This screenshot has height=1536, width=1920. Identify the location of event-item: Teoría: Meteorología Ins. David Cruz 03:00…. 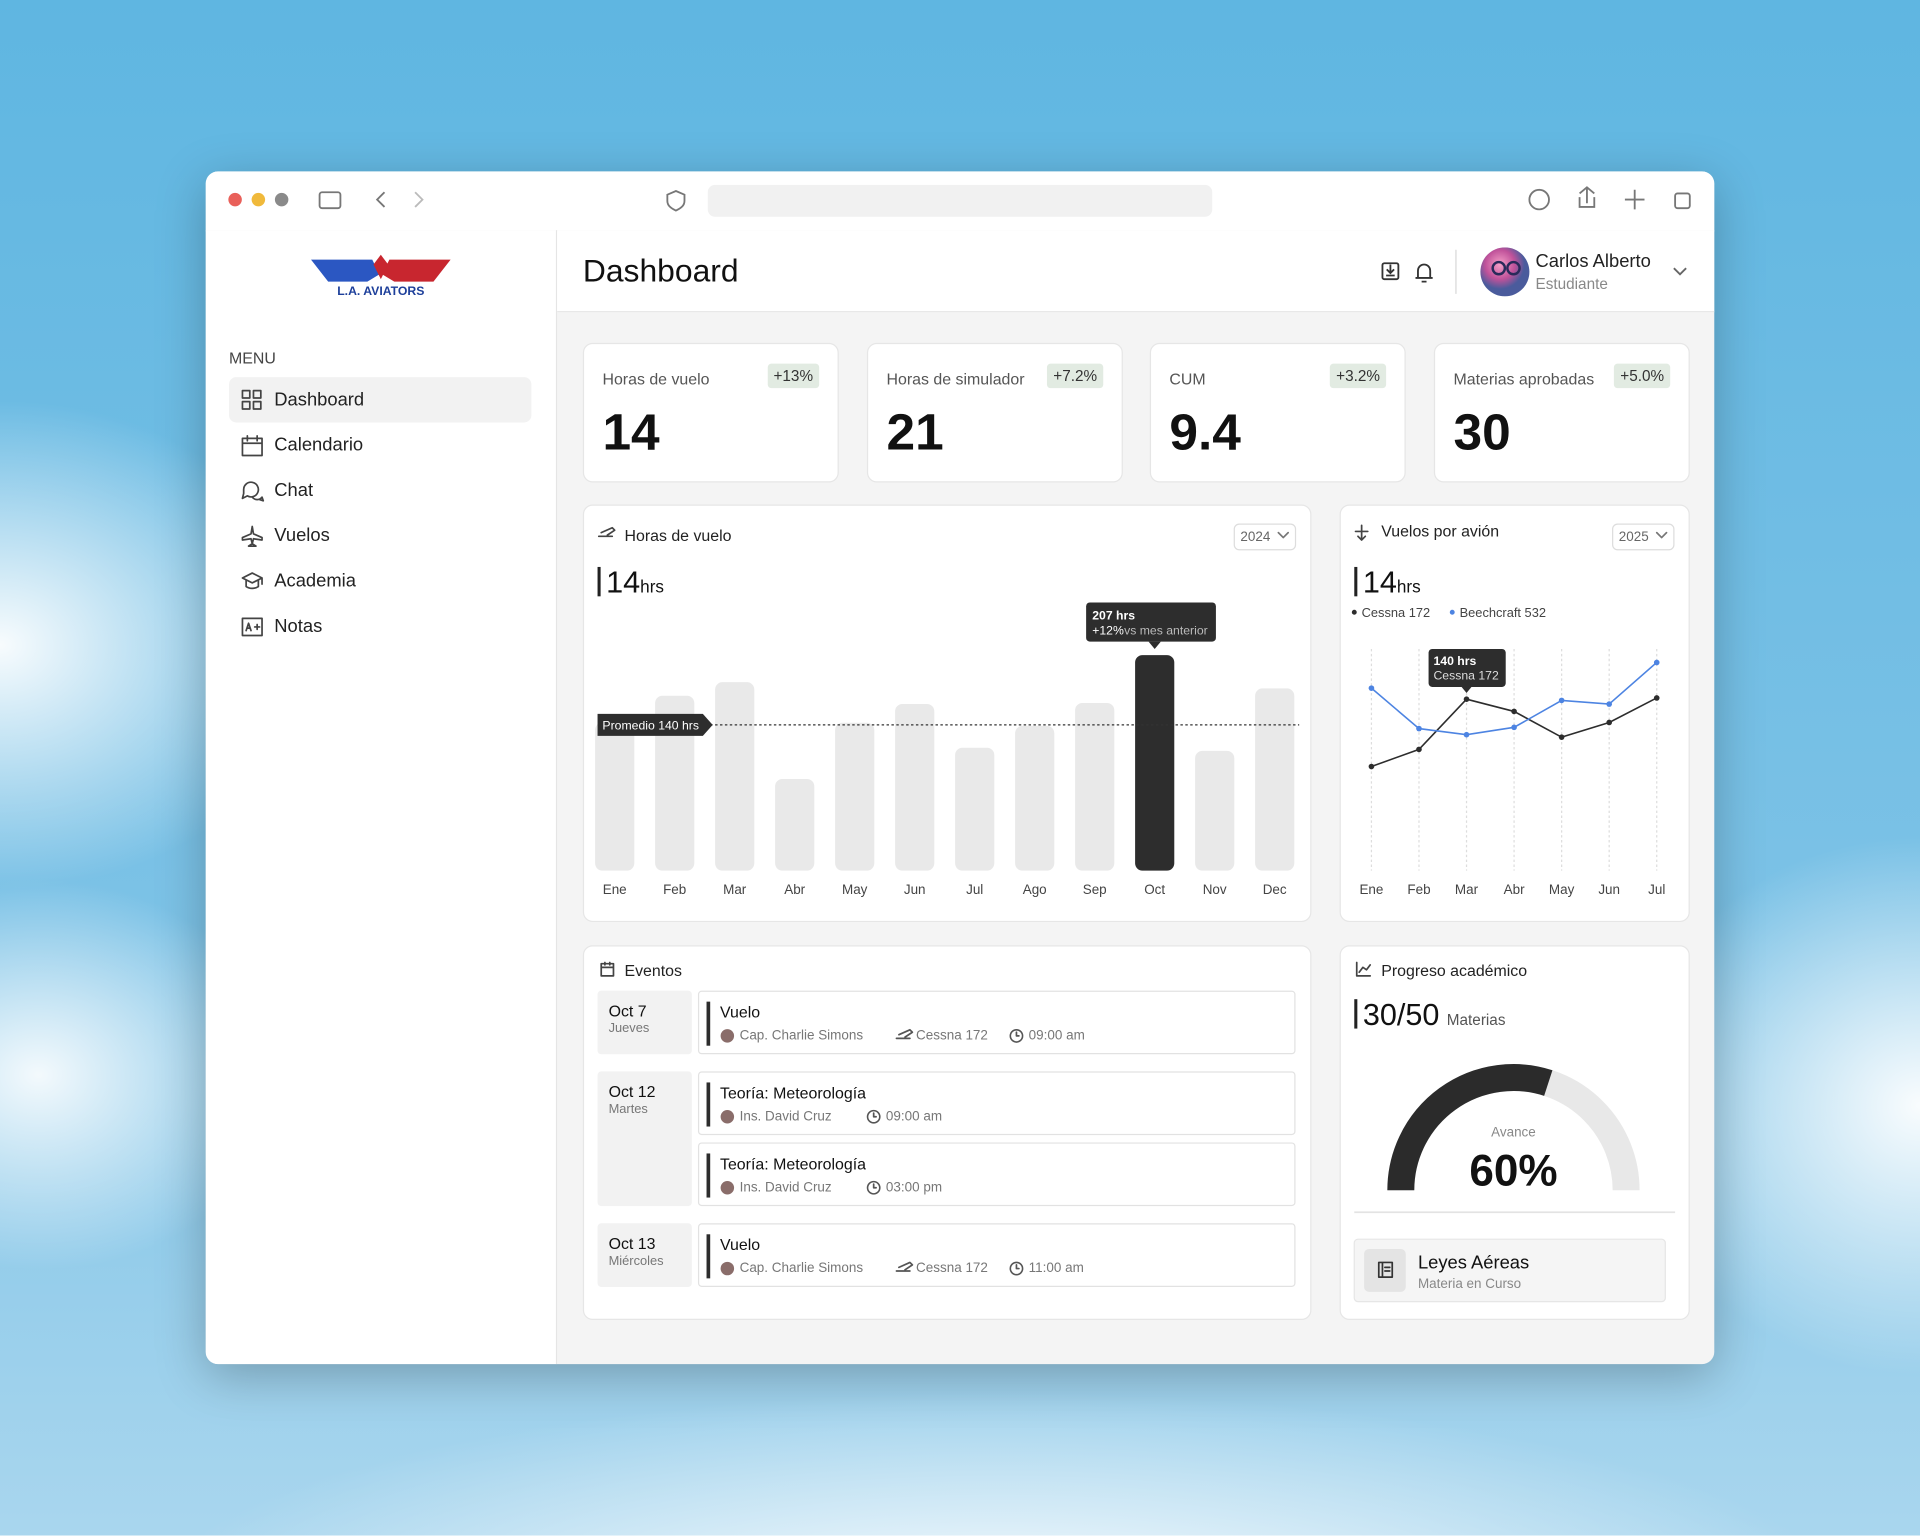
(996, 1174).